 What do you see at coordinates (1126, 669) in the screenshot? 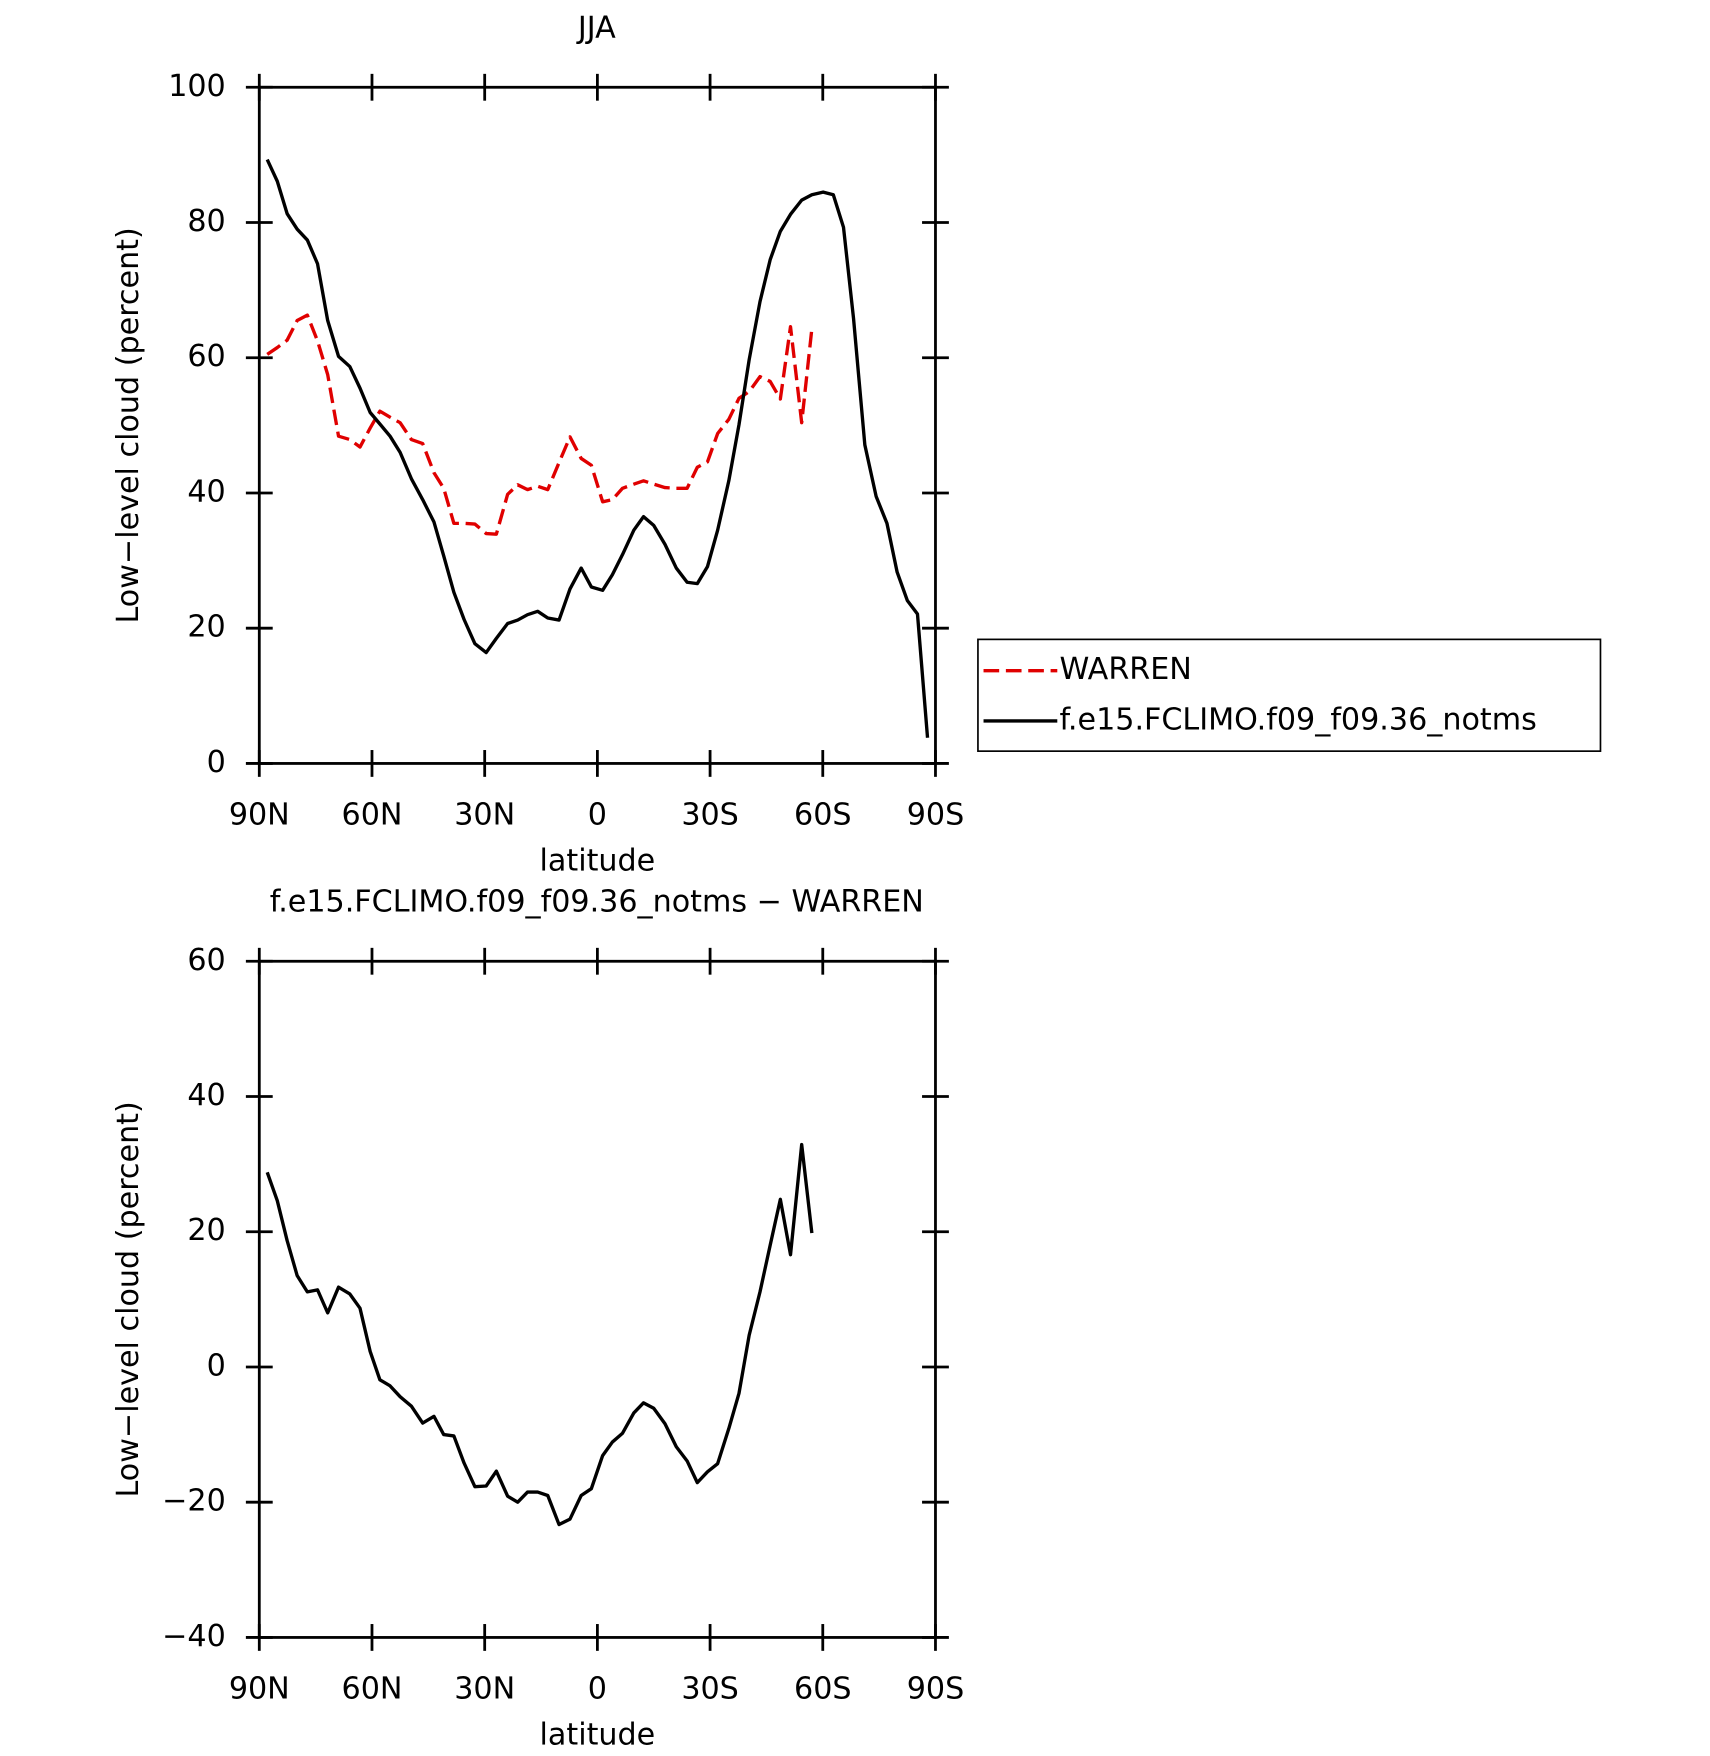
I see `legend-label: WARREN` at bounding box center [1126, 669].